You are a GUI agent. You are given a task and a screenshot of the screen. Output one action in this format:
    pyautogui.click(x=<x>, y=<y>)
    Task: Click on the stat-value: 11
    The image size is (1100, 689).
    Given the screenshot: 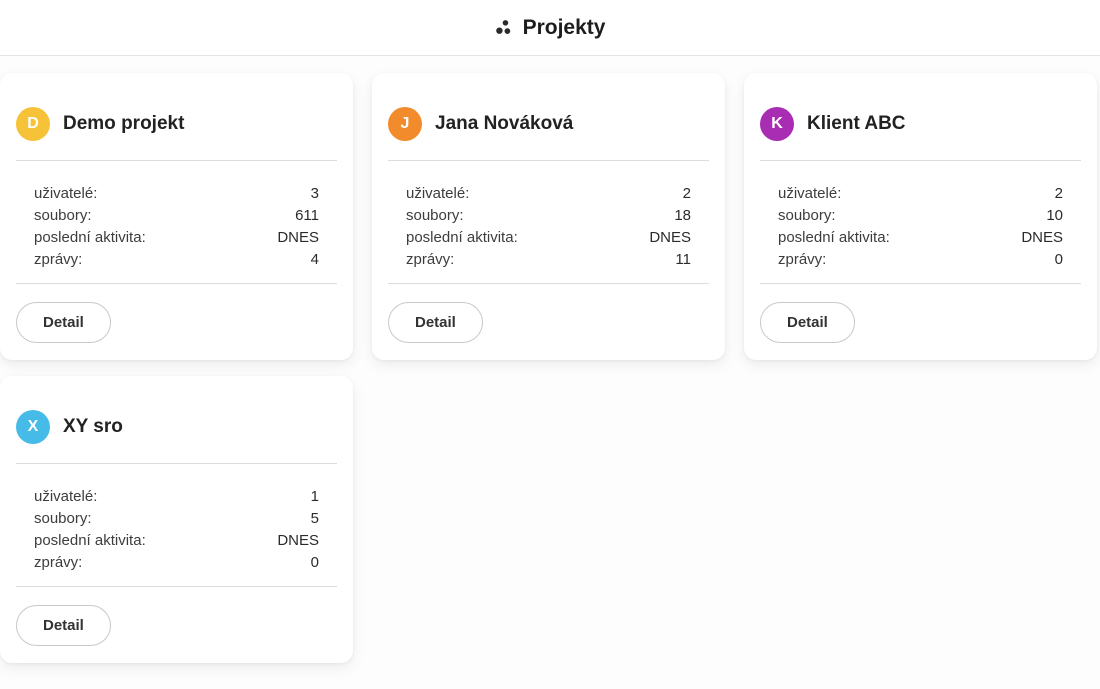 What is the action you would take?
    pyautogui.click(x=683, y=259)
    